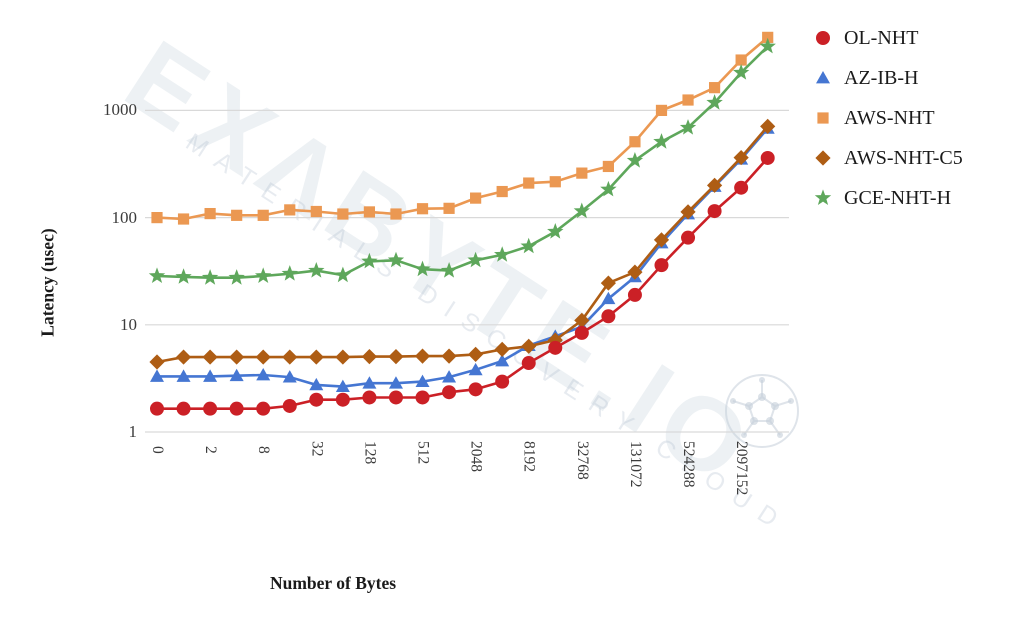 The width and height of the screenshot is (1010, 618). What do you see at coordinates (133, 431) in the screenshot?
I see `y-tick-label: 1` at bounding box center [133, 431].